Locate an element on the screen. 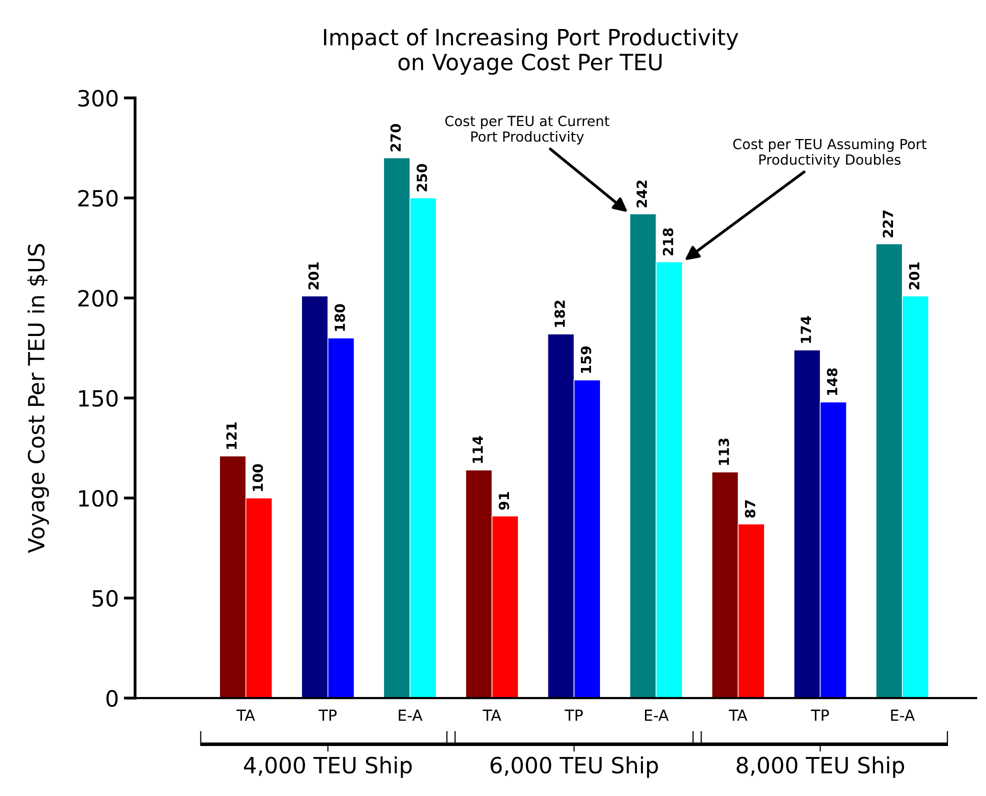  data-label: 114 is located at coordinates (477, 449).